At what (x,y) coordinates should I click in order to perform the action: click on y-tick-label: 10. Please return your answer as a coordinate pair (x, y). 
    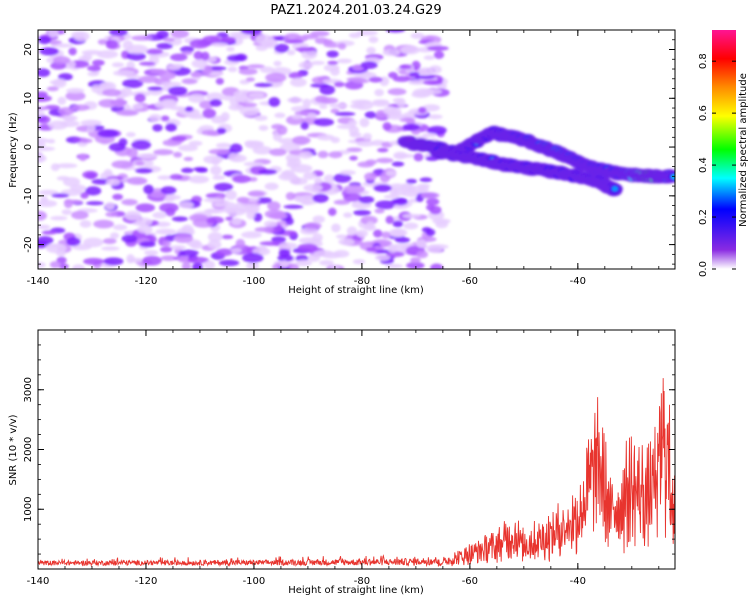
    Looking at the image, I should click on (28, 98).